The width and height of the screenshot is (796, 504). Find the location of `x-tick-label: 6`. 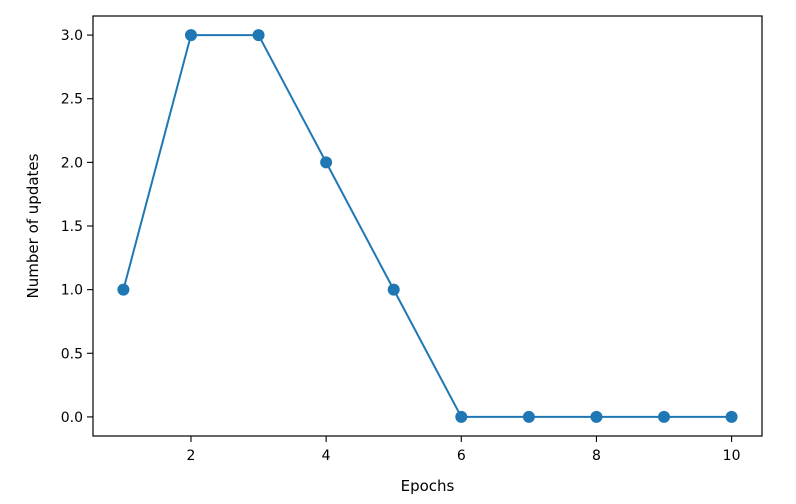

x-tick-label: 6 is located at coordinates (461, 456).